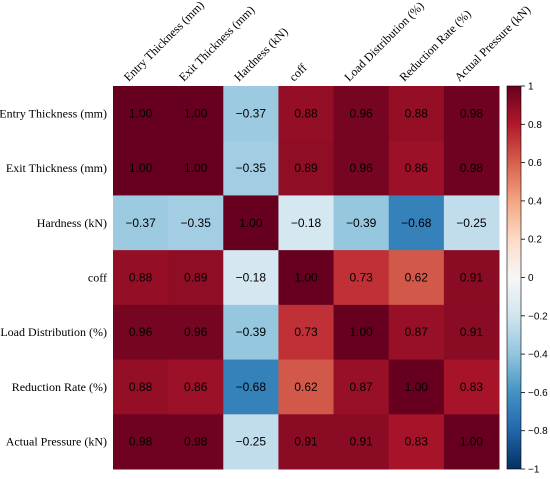 The width and height of the screenshot is (550, 479). Describe the element at coordinates (59, 387) in the screenshot. I see `row-label: Reduction Rate (%)` at that location.